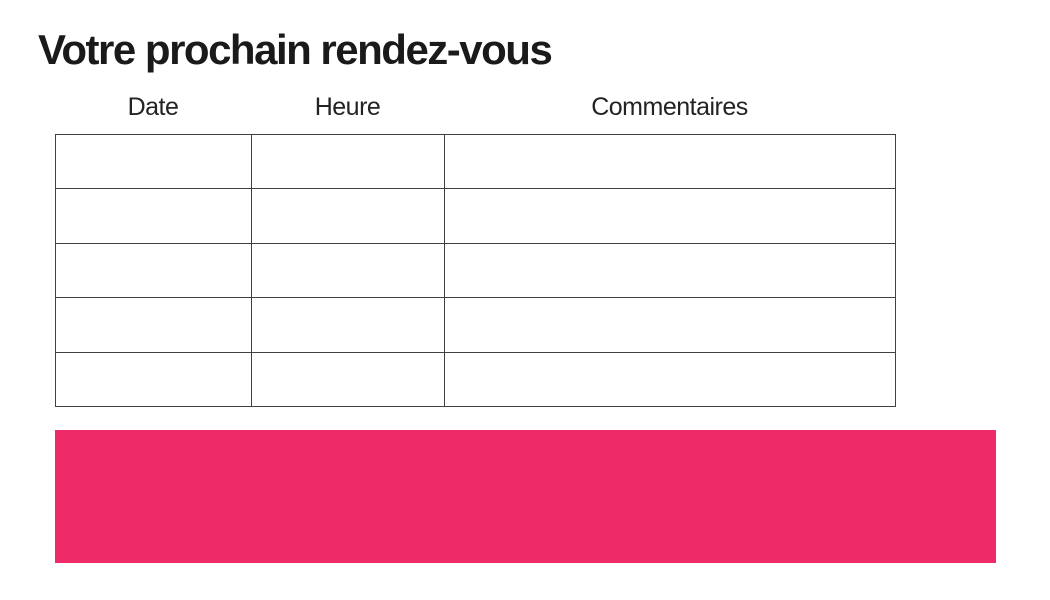 The height and width of the screenshot is (600, 1050). I want to click on page-title: Votre prochain rendez-vous, so click(295, 49).